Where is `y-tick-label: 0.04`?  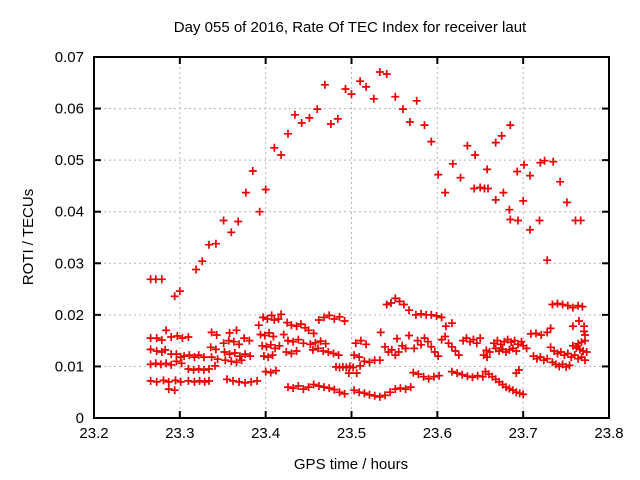
y-tick-label: 0.04 is located at coordinates (69, 212).